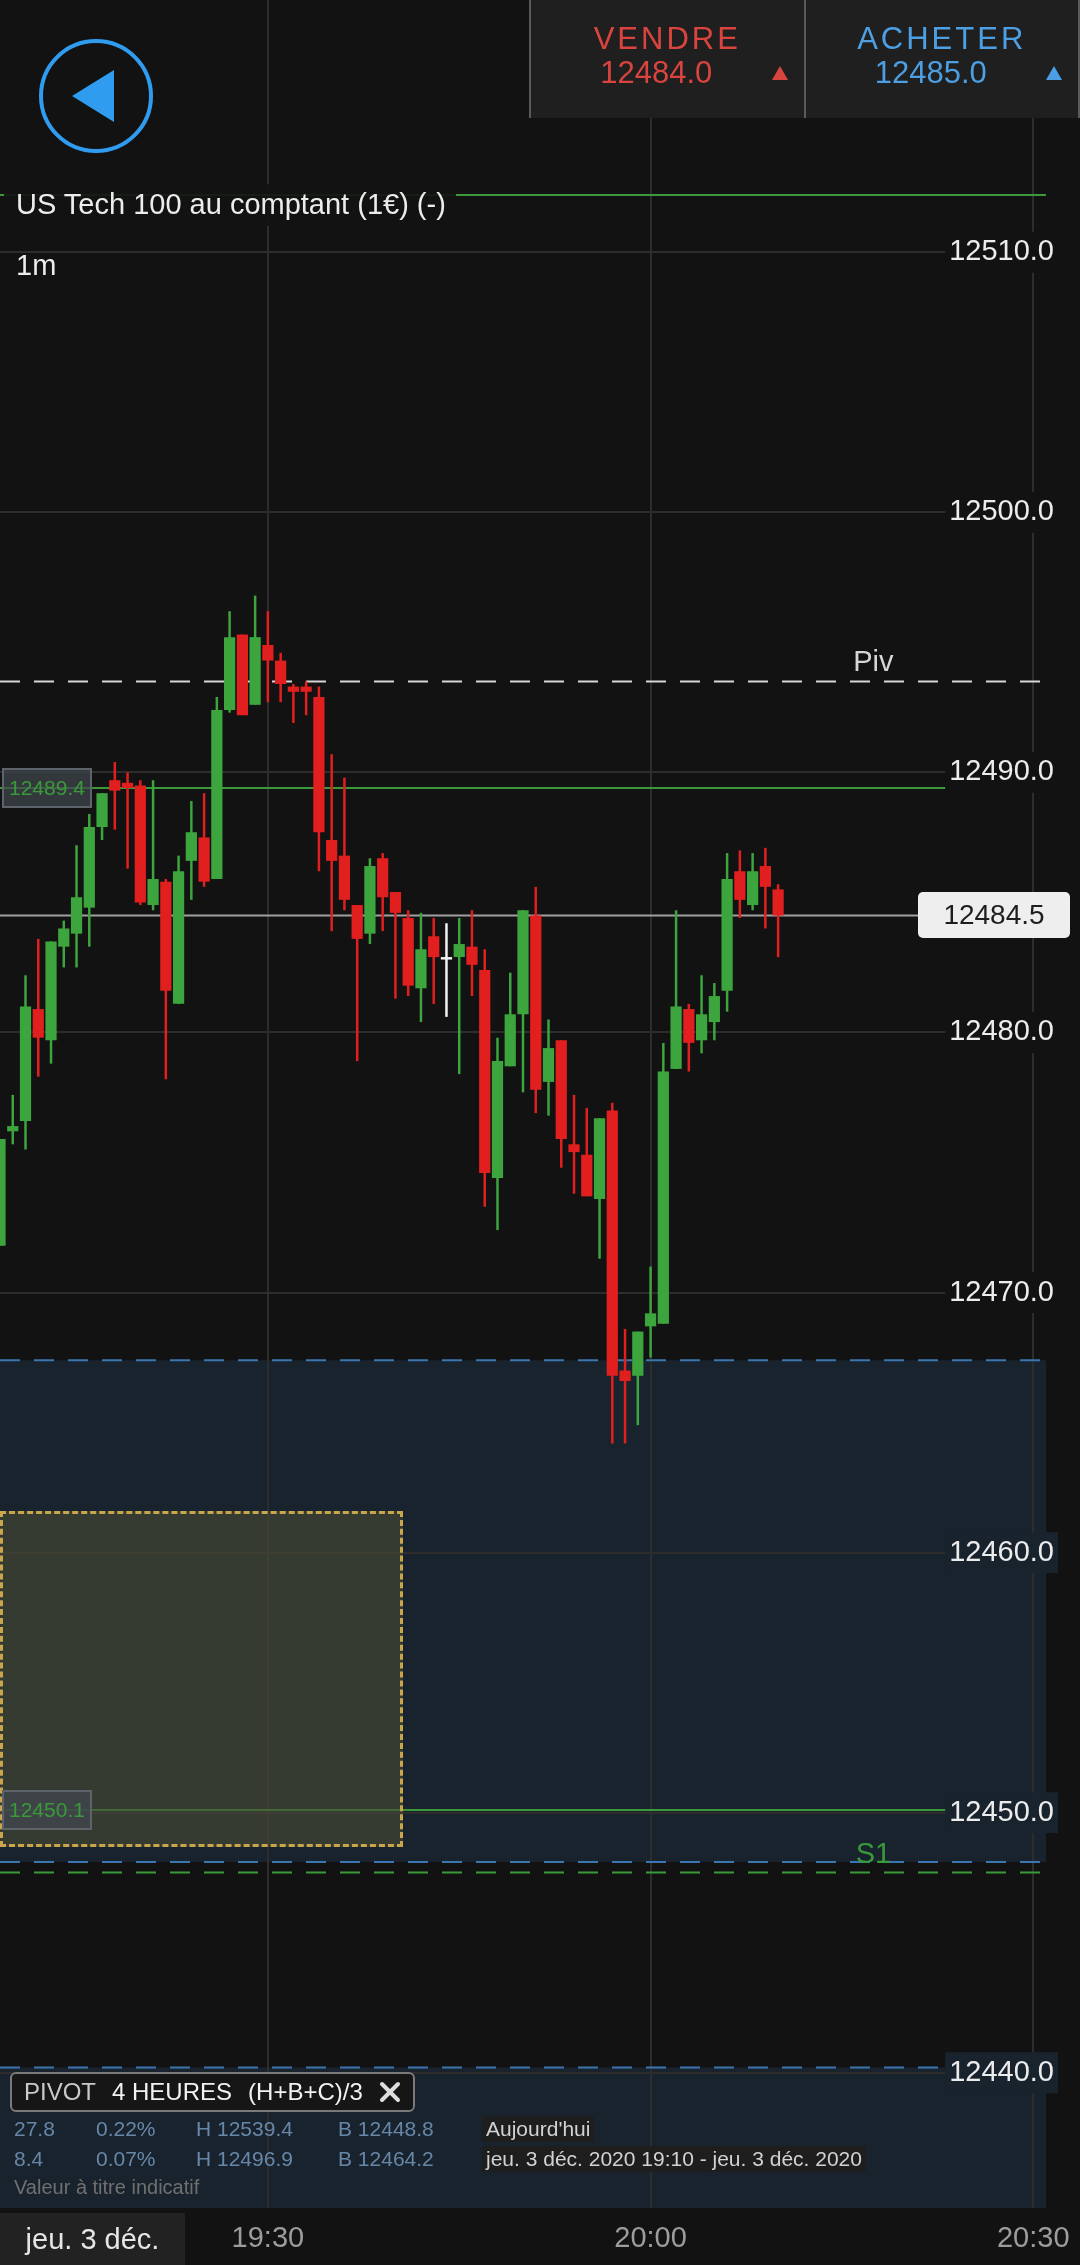 The width and height of the screenshot is (1080, 2265). What do you see at coordinates (538, 2129) in the screenshot?
I see `annotation: Aujourd'hui` at bounding box center [538, 2129].